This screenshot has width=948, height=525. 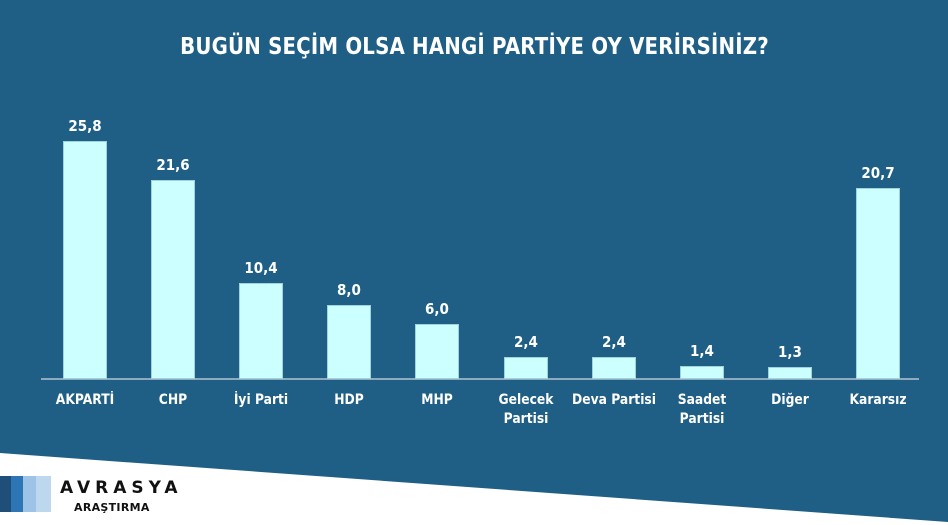 What do you see at coordinates (878, 173) in the screenshot?
I see `data-label: 20,7` at bounding box center [878, 173].